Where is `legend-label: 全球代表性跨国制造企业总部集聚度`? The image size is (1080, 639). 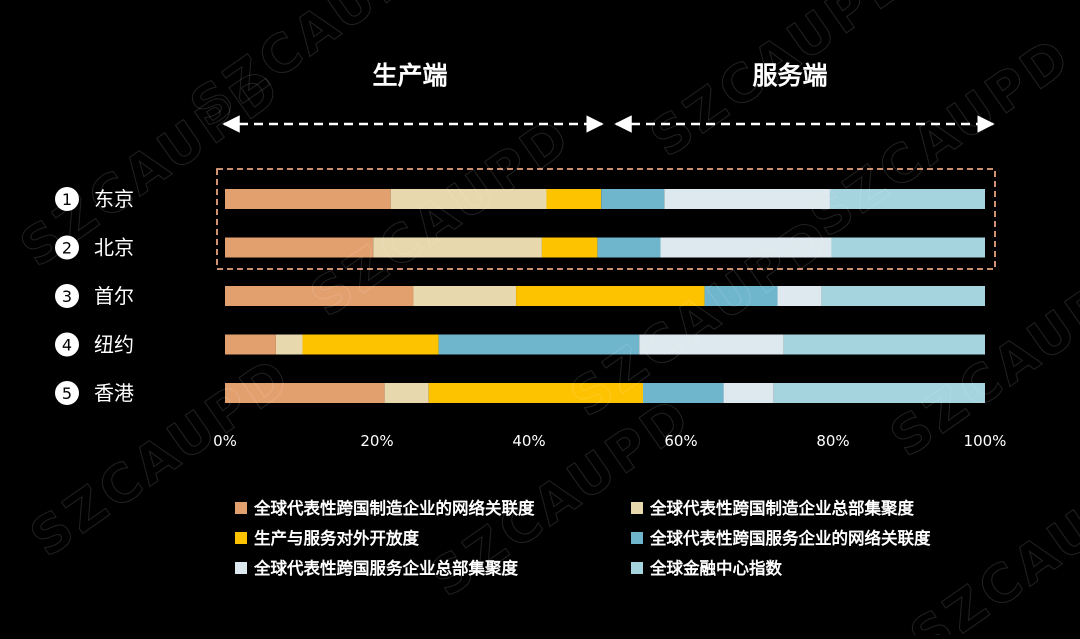
legend-label: 全球代表性跨国制造企业总部集聚度 is located at coordinates (782, 508).